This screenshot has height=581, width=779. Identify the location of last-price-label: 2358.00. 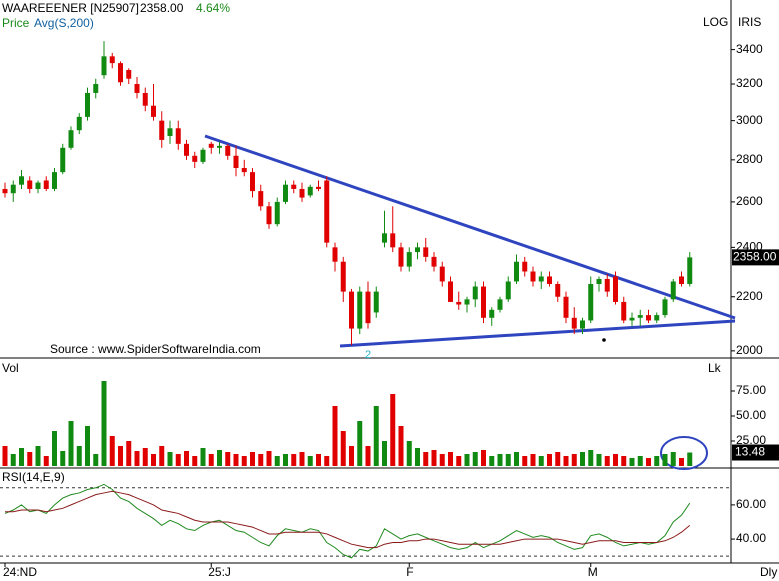
(755, 257).